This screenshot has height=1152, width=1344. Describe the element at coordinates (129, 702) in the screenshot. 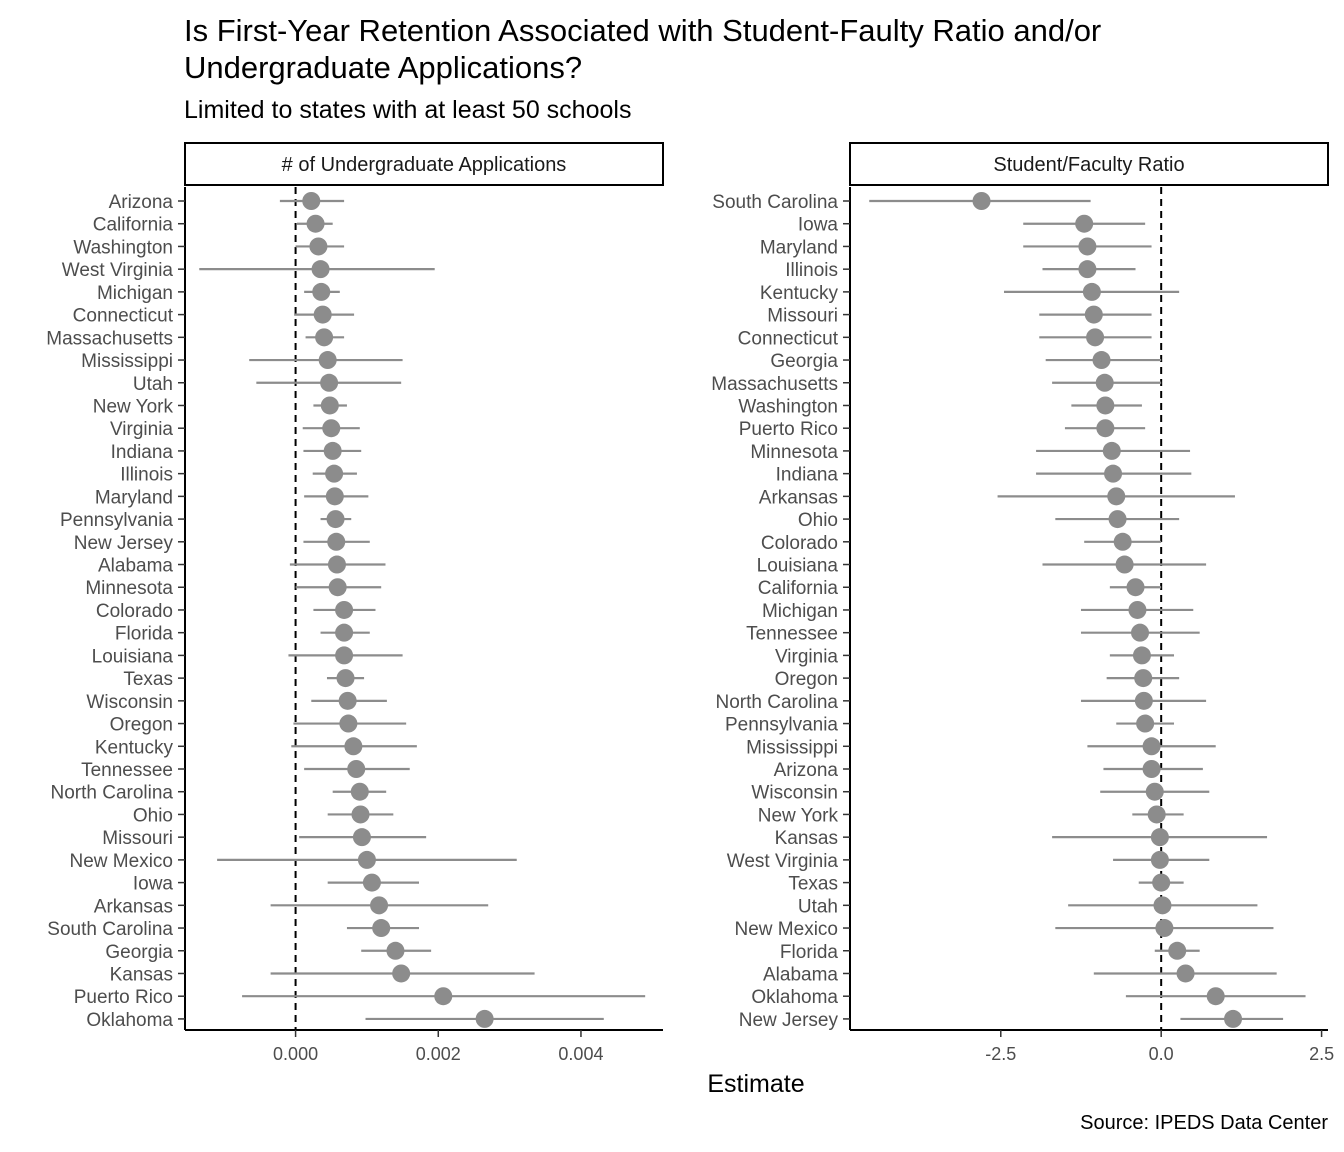

I see `y-tick-label: Wisconsin` at that location.